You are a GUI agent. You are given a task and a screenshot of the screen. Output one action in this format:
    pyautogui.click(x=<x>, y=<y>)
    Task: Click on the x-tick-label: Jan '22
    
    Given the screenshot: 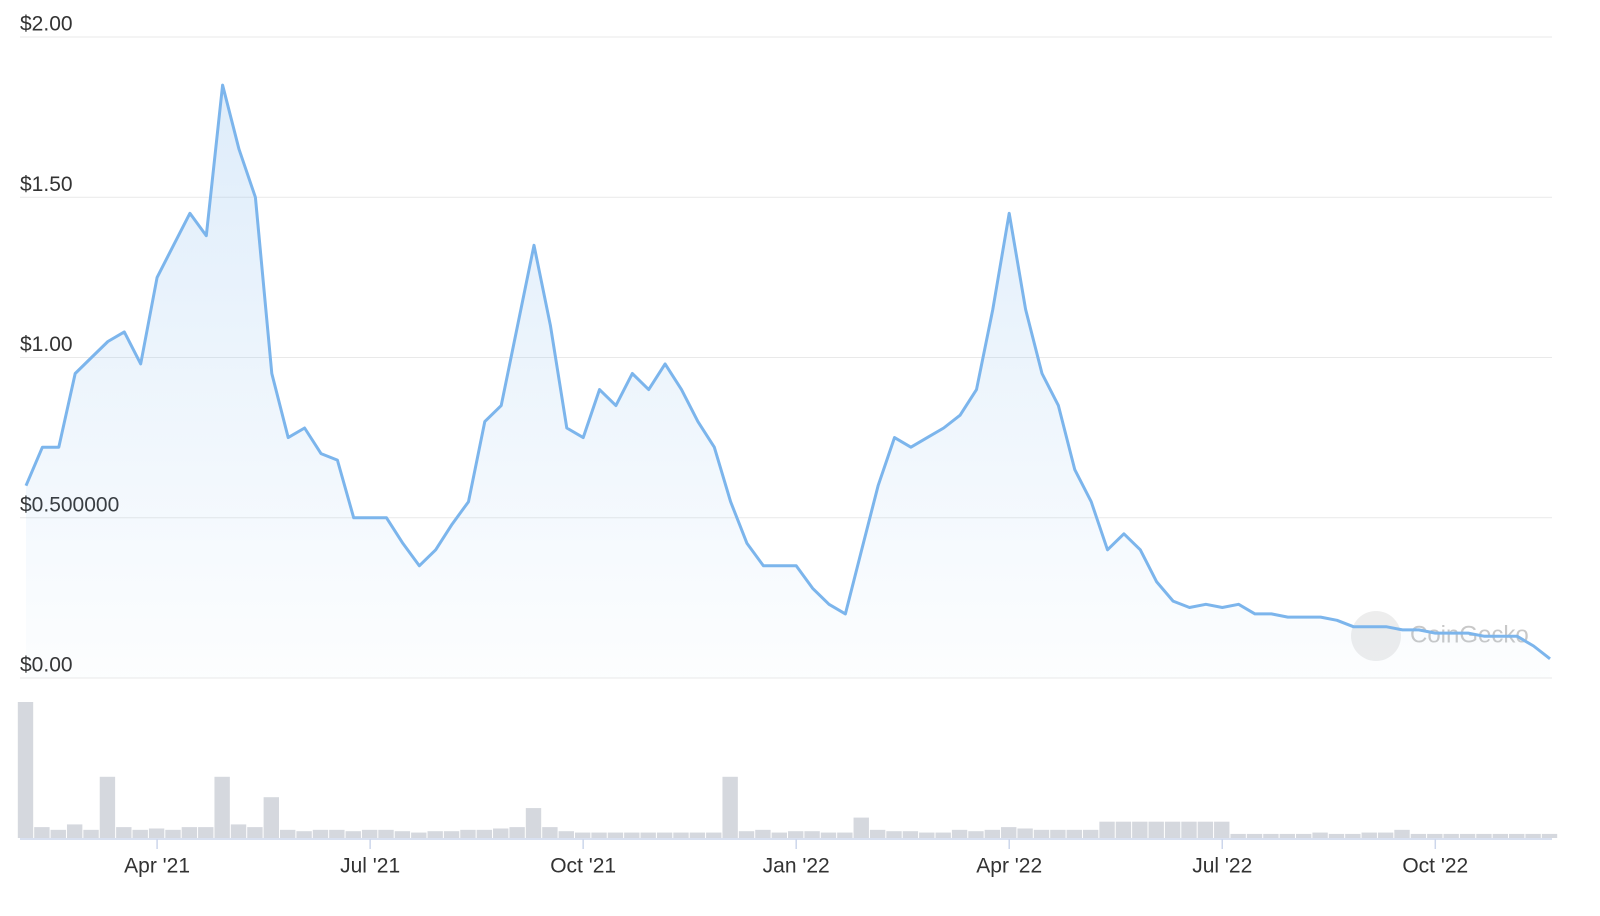 What is the action you would take?
    pyautogui.click(x=796, y=866)
    